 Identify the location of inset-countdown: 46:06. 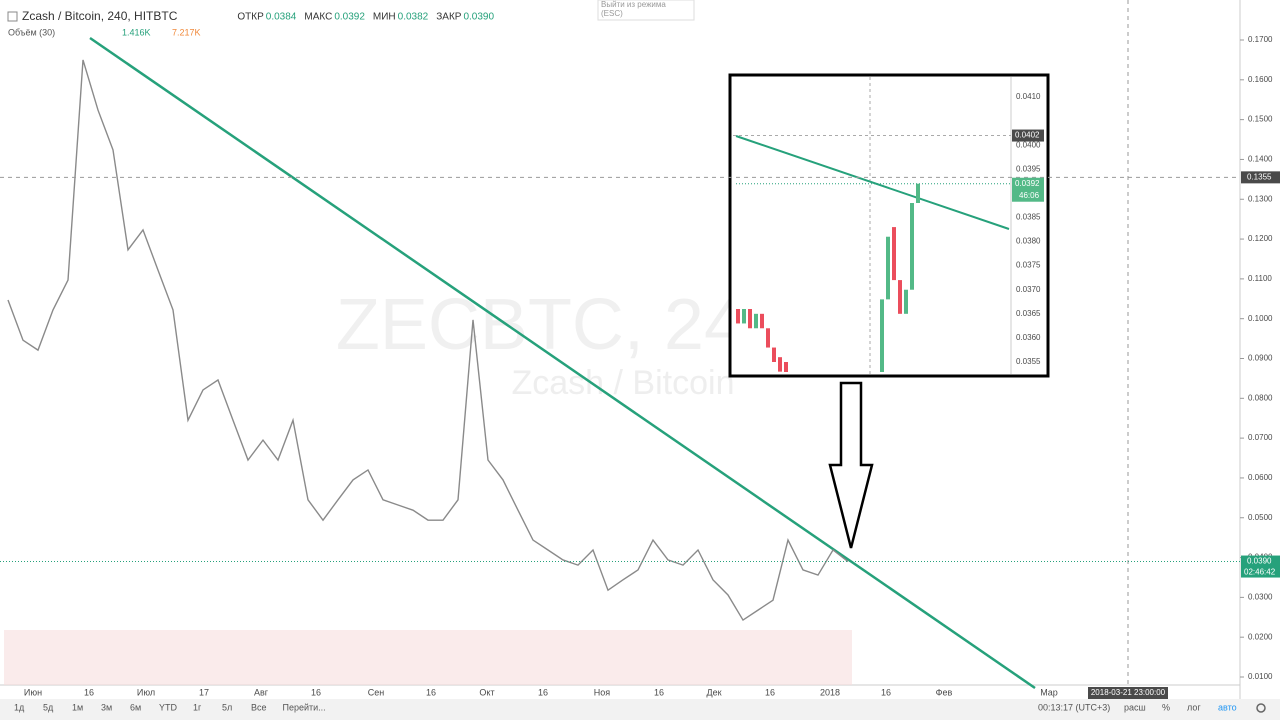
(1029, 195).